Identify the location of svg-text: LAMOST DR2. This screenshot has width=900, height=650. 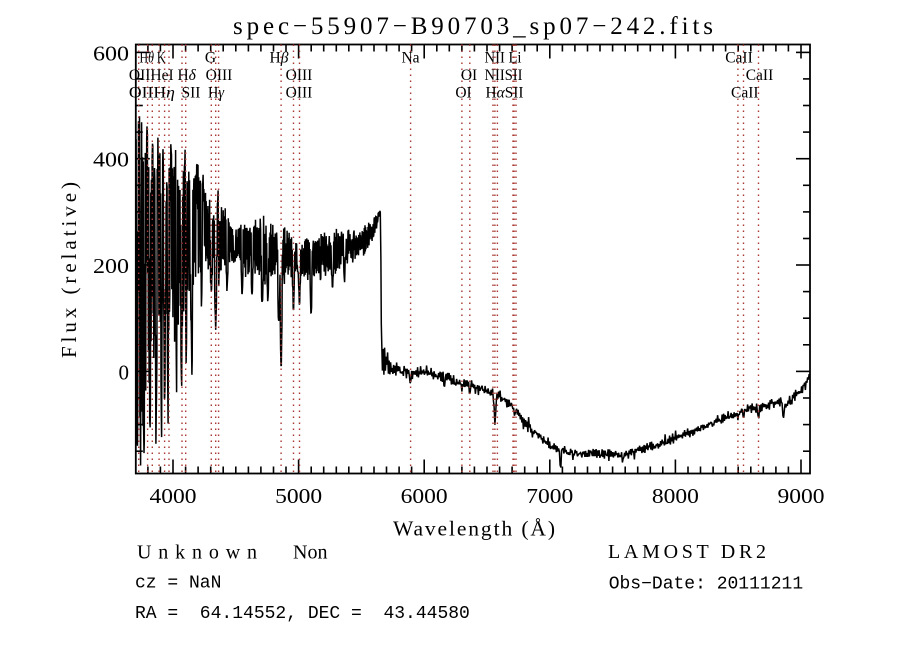
(687, 552).